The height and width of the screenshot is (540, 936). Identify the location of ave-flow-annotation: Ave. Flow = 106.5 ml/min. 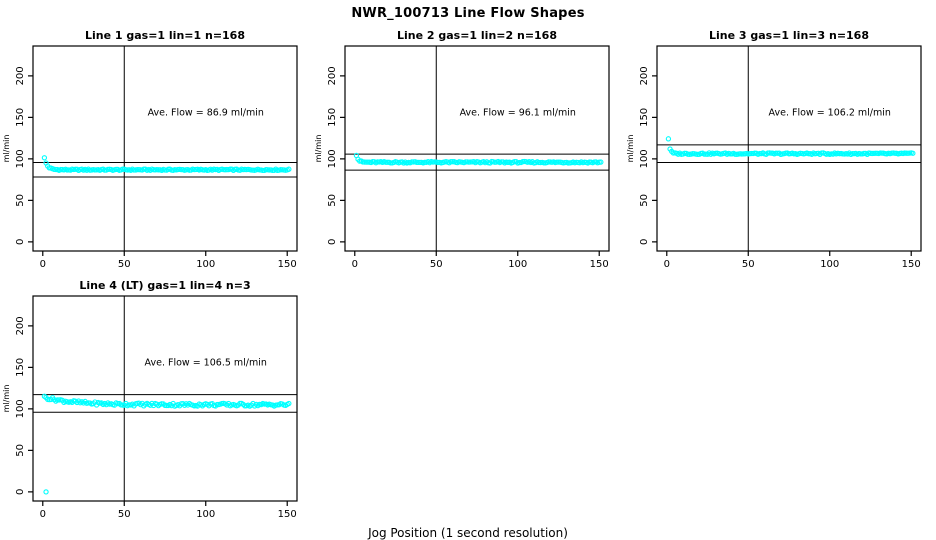
(206, 363).